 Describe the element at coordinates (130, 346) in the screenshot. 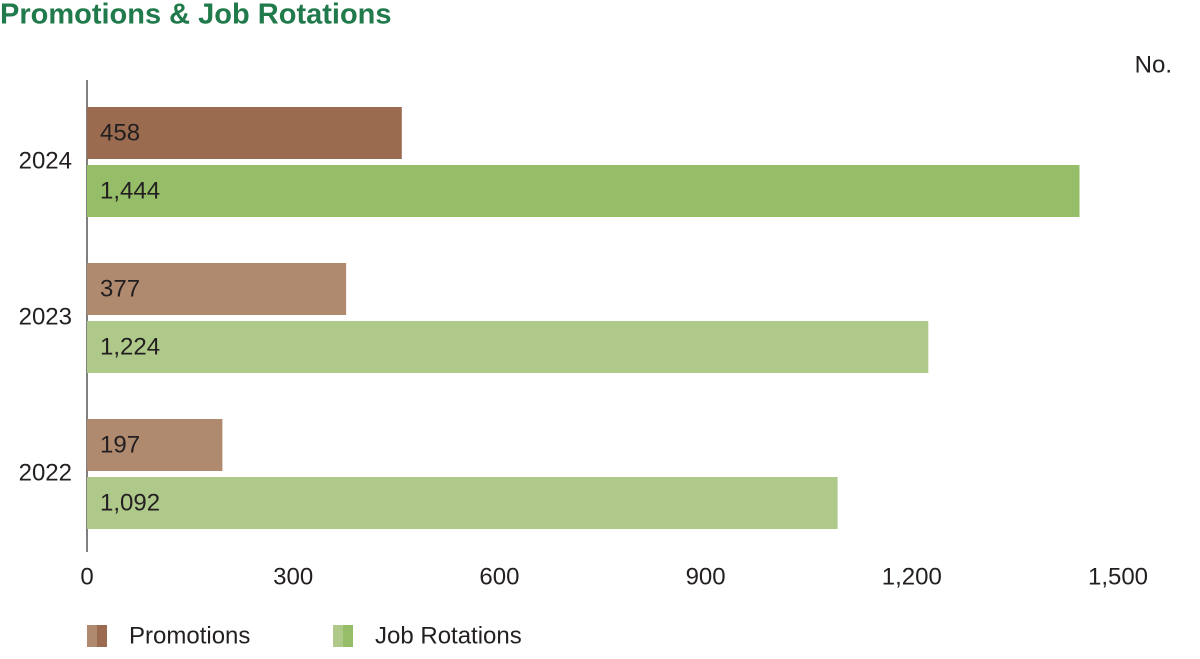

I see `value-label: 1,224` at that location.